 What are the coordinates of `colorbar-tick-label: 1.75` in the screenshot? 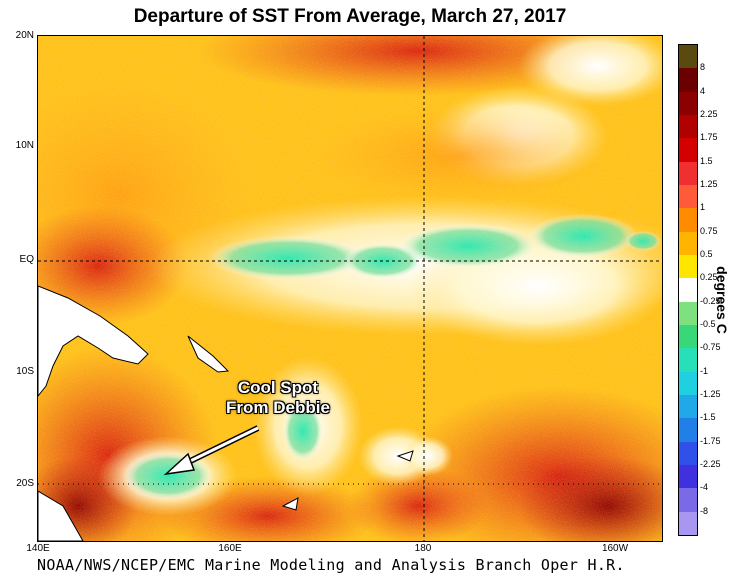 It's located at (709, 137).